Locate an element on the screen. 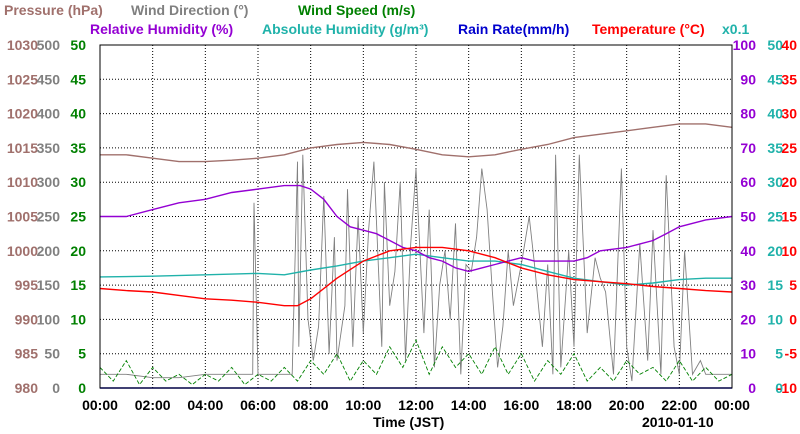  y-tick-temperature: 5 is located at coordinates (793, 285).